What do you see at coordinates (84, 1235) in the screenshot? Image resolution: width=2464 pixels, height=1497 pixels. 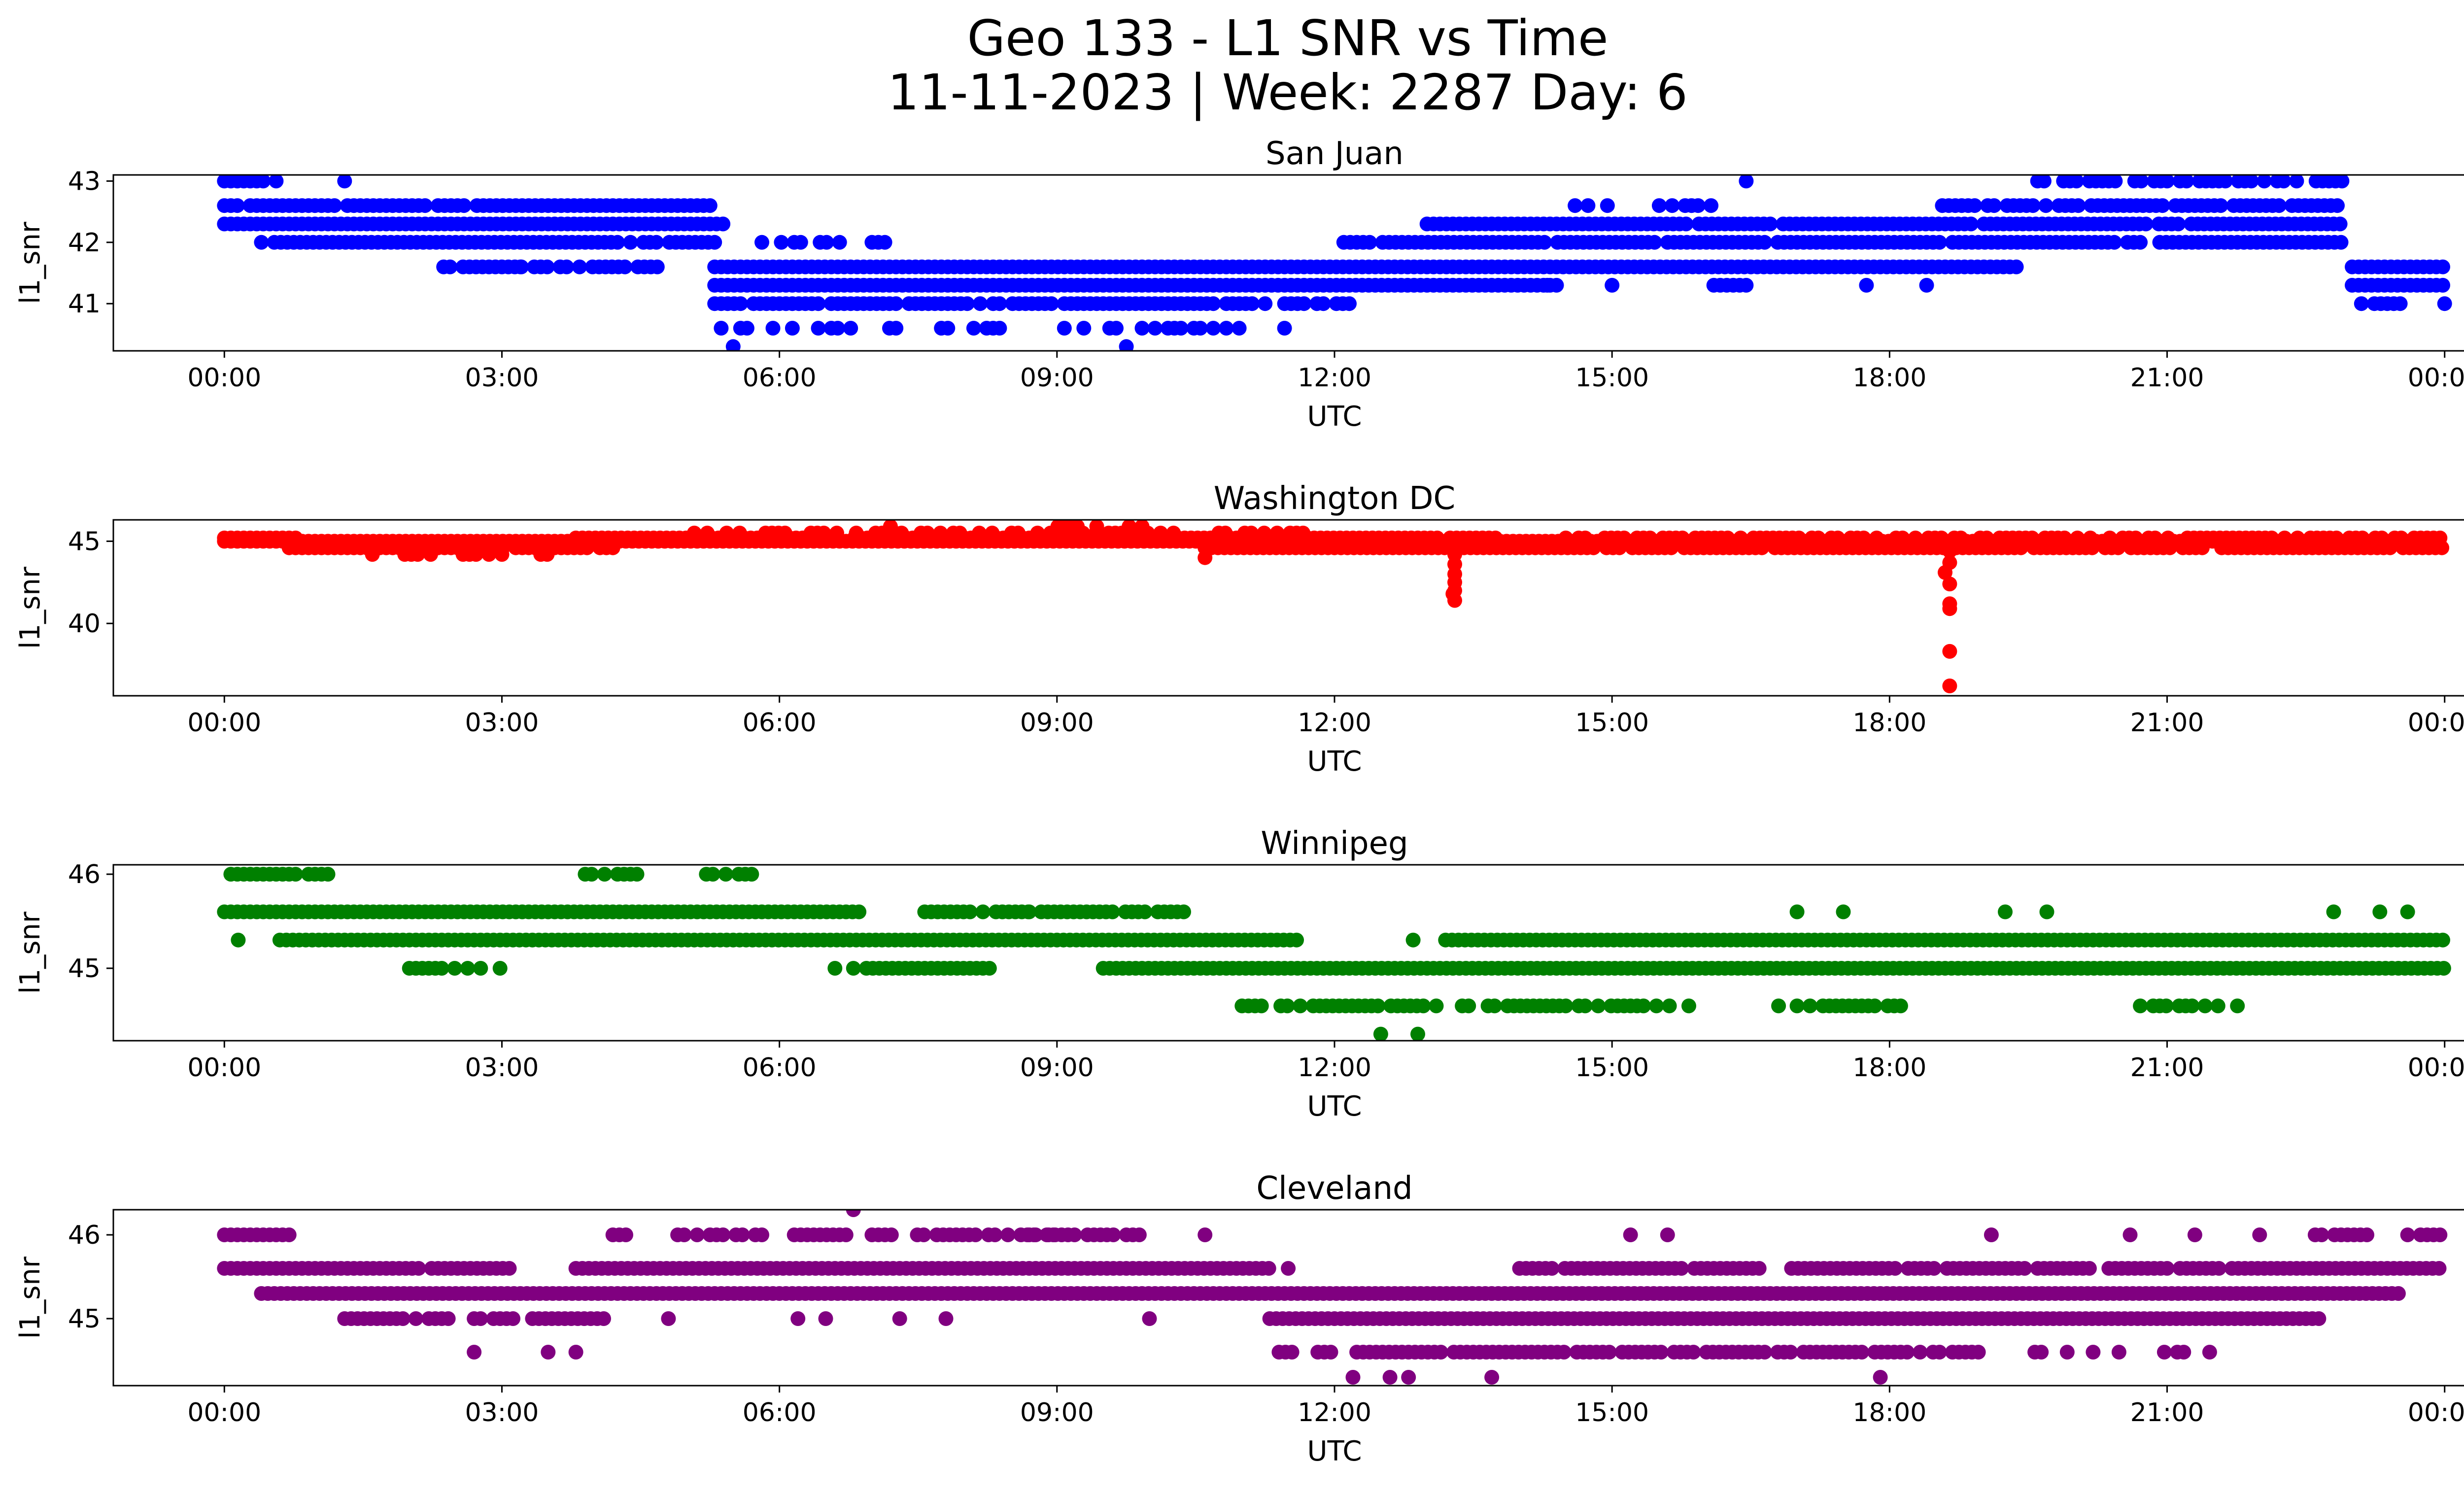 I see `y-tick-label: 46` at bounding box center [84, 1235].